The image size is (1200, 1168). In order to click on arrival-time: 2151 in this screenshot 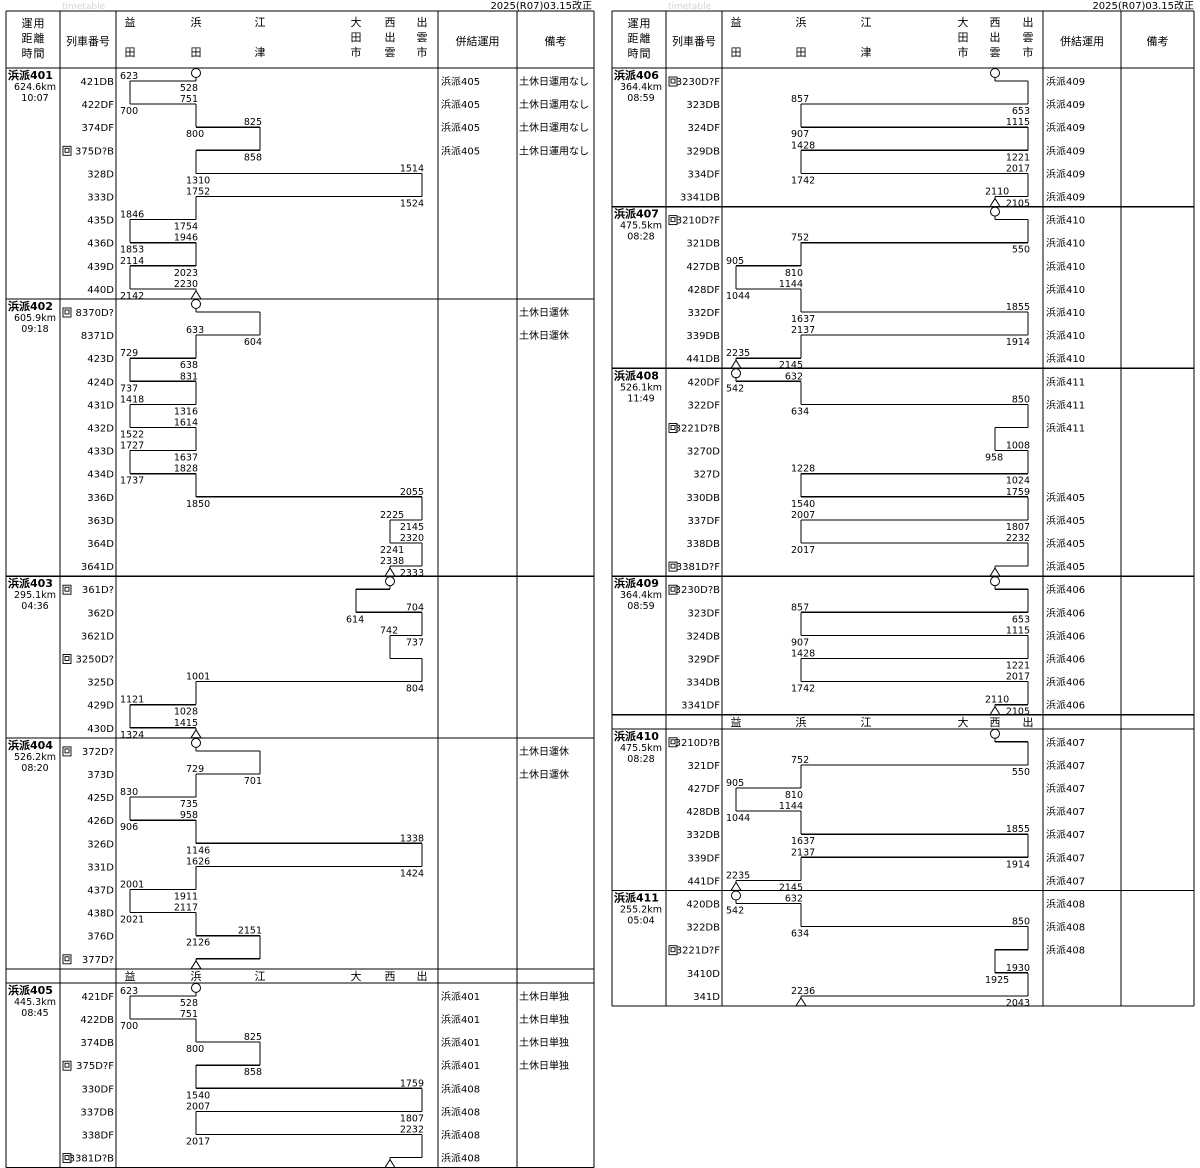, I will do `click(250, 931)`.